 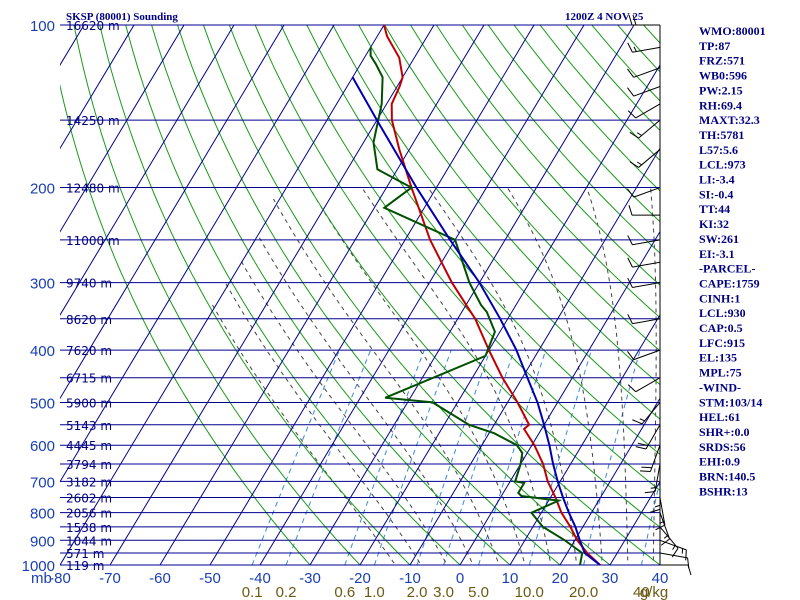 I want to click on pressure-label: 600, so click(x=42, y=446).